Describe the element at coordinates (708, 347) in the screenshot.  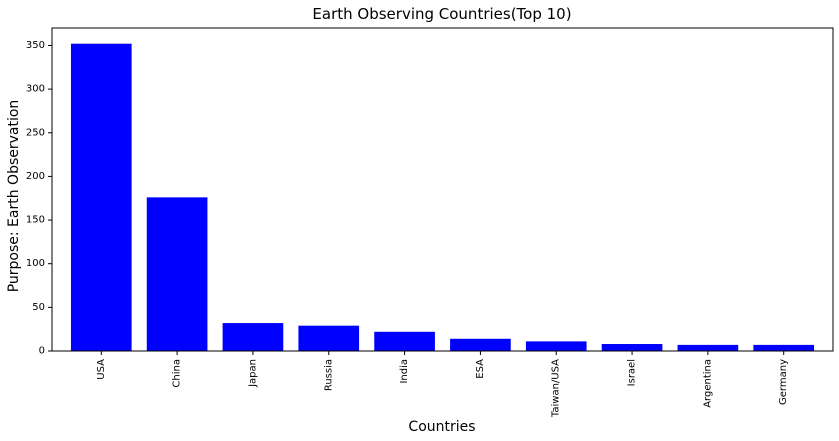
I see `bar-argentina` at that location.